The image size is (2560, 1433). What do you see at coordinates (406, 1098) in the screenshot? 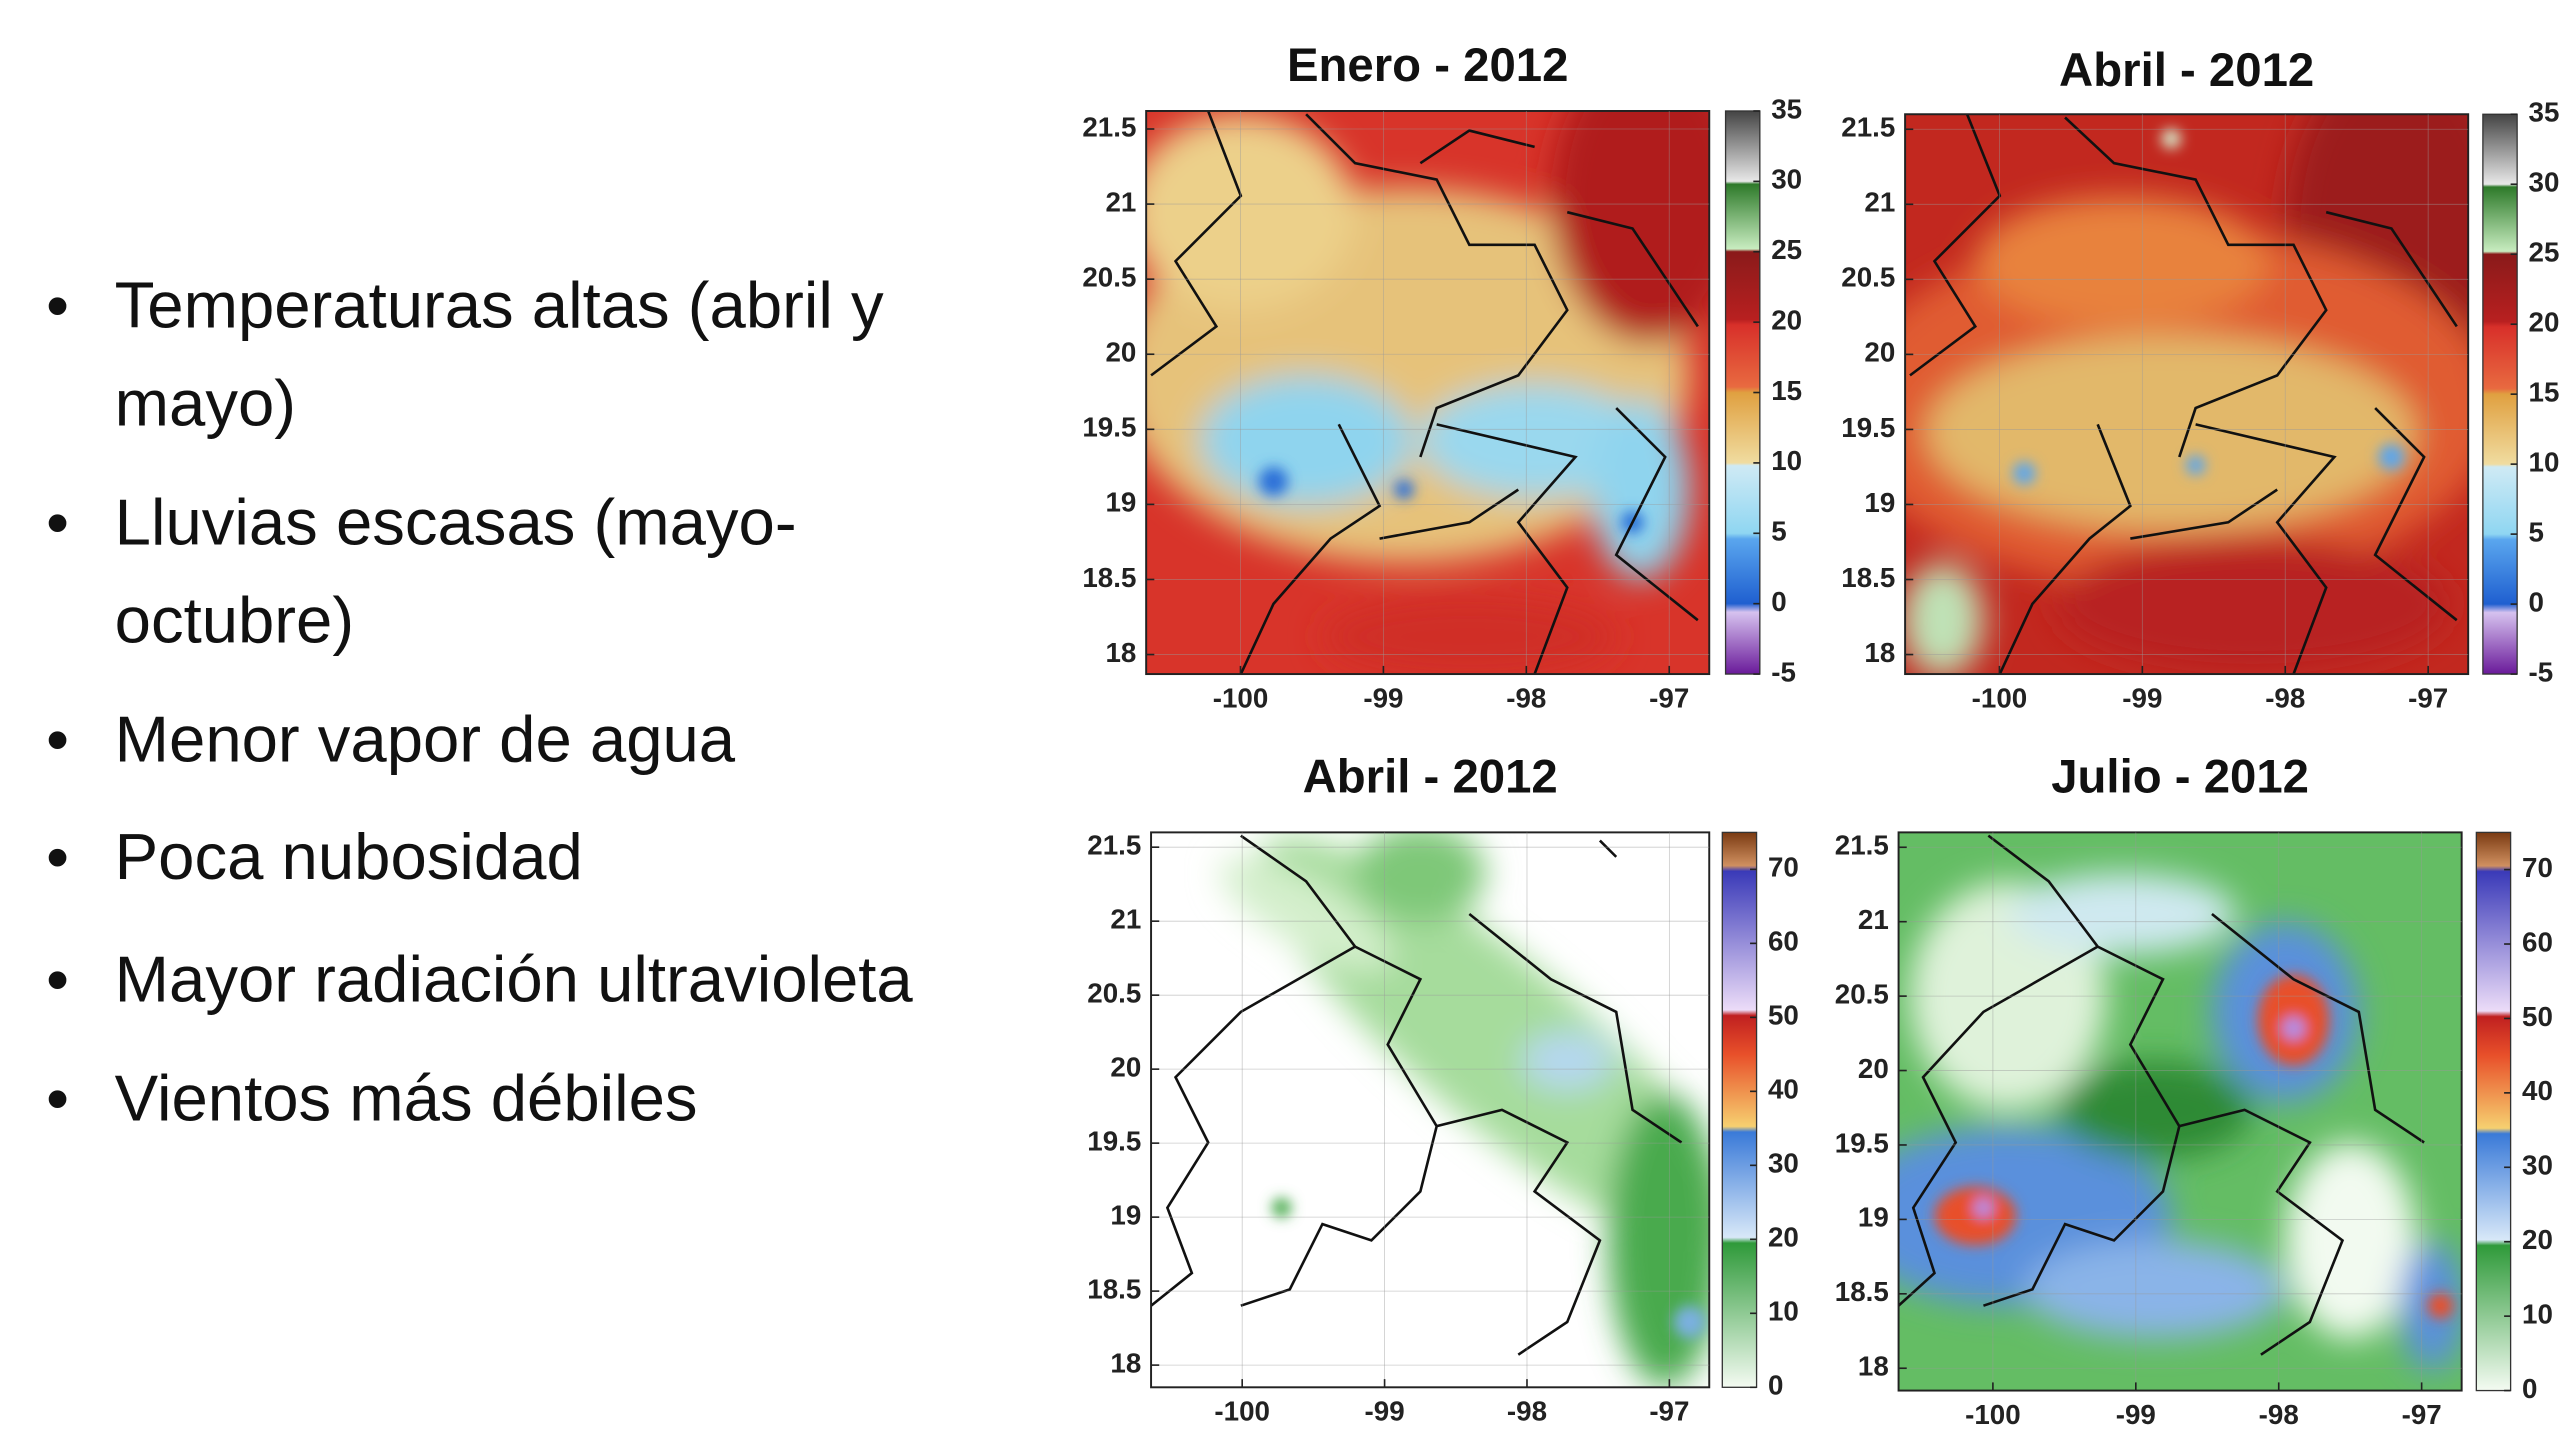
I see `bullet-text: Vientos más débiles` at bounding box center [406, 1098].